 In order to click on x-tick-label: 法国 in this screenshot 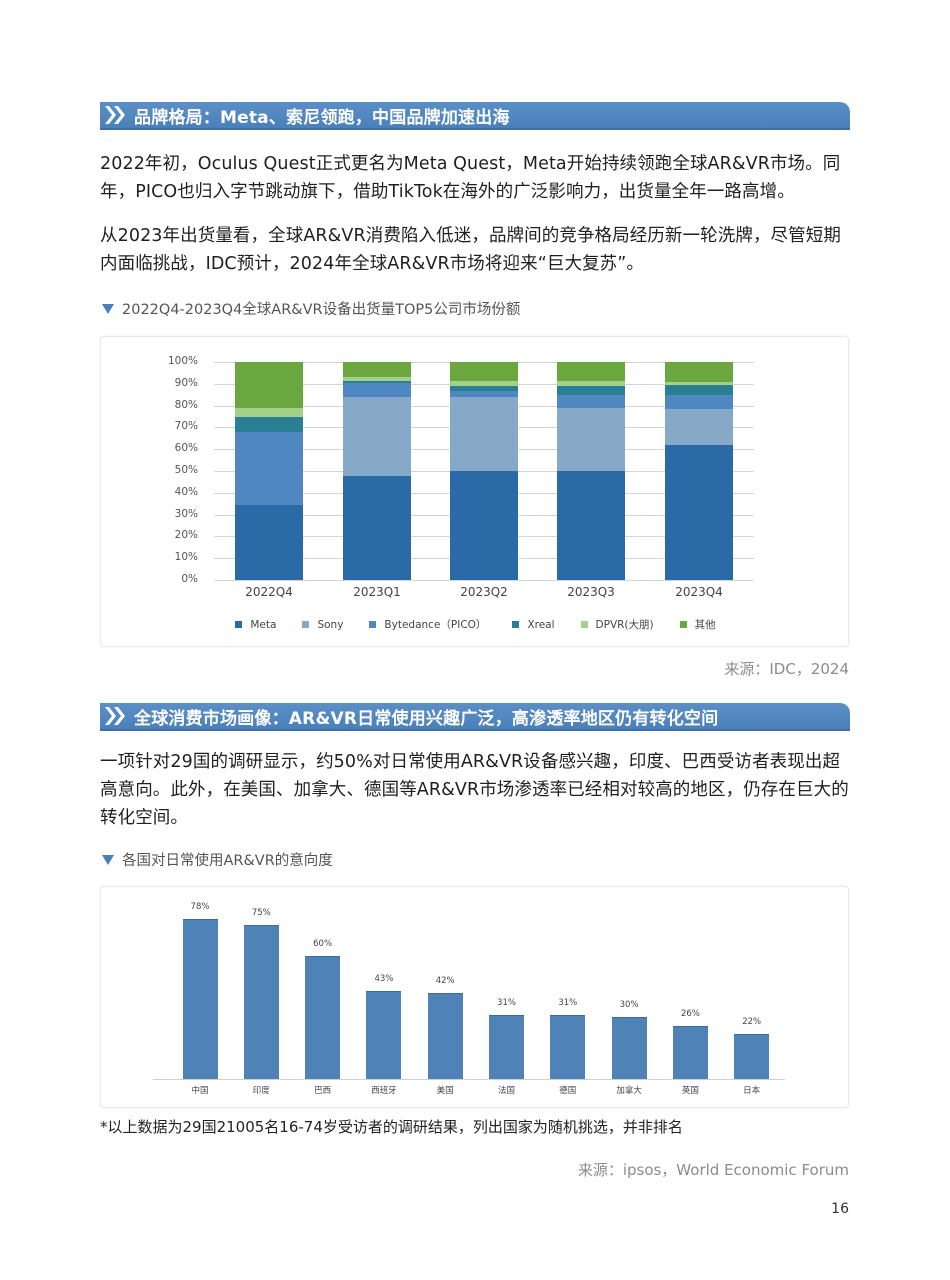, I will do `click(506, 1091)`.